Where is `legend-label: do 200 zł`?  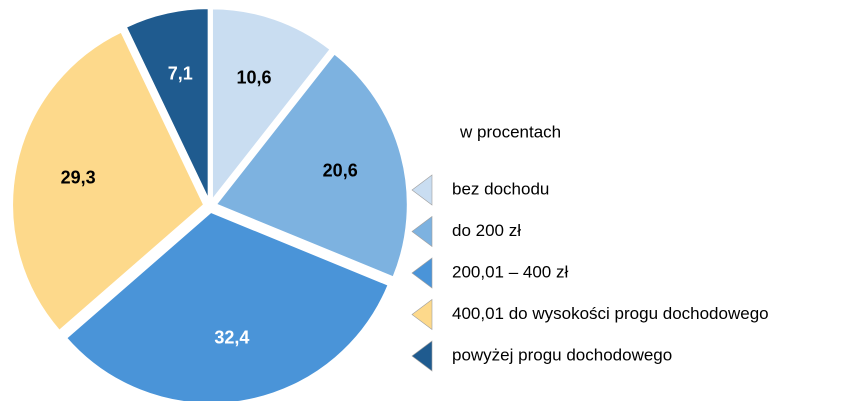 legend-label: do 200 zł is located at coordinates (486, 230).